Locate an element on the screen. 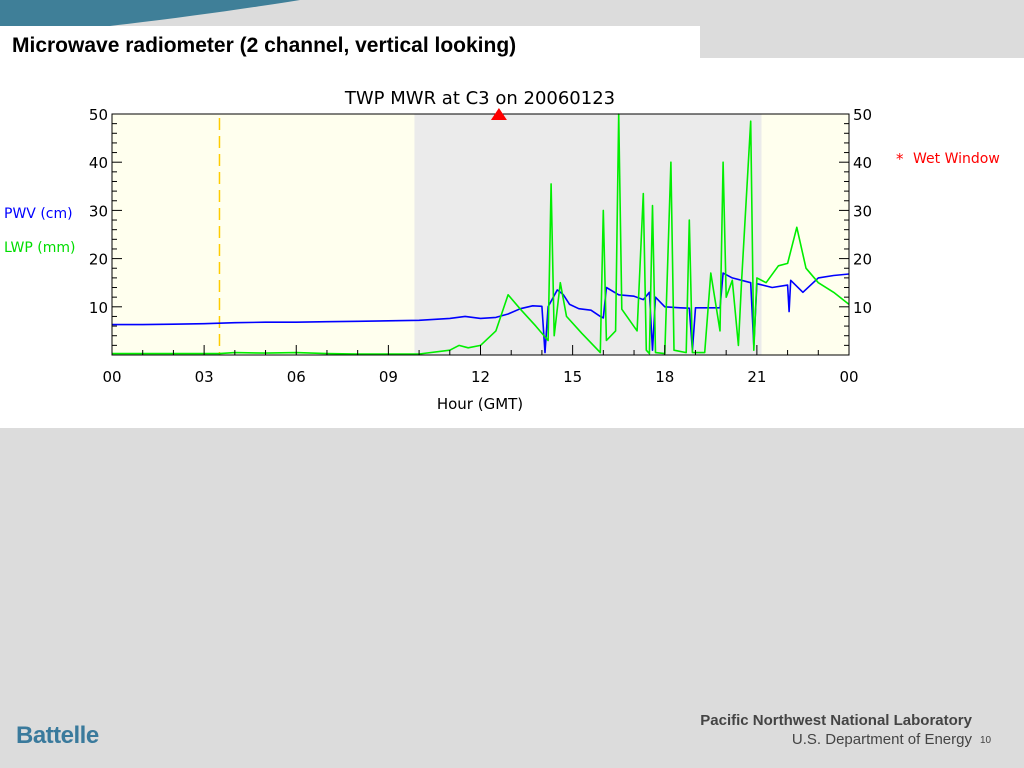  legend: * Wet Window is located at coordinates (948, 159).